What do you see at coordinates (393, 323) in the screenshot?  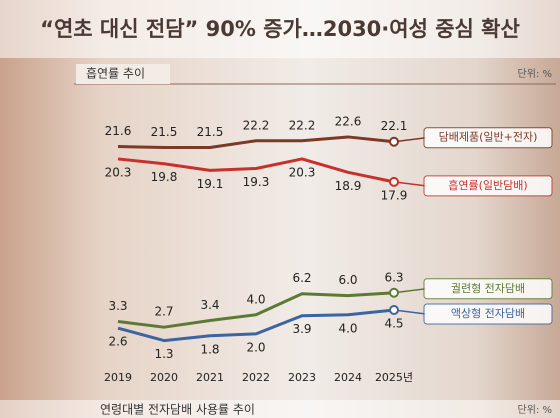 I see `data-label: 4.5` at bounding box center [393, 323].